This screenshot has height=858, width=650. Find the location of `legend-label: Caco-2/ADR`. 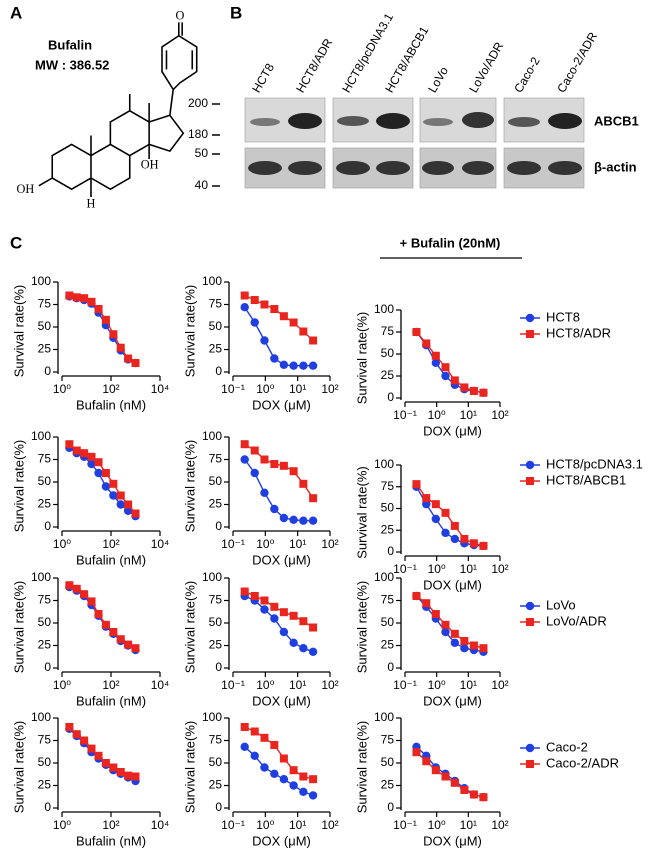

legend-label: Caco-2/ADR is located at coordinates (582, 762).